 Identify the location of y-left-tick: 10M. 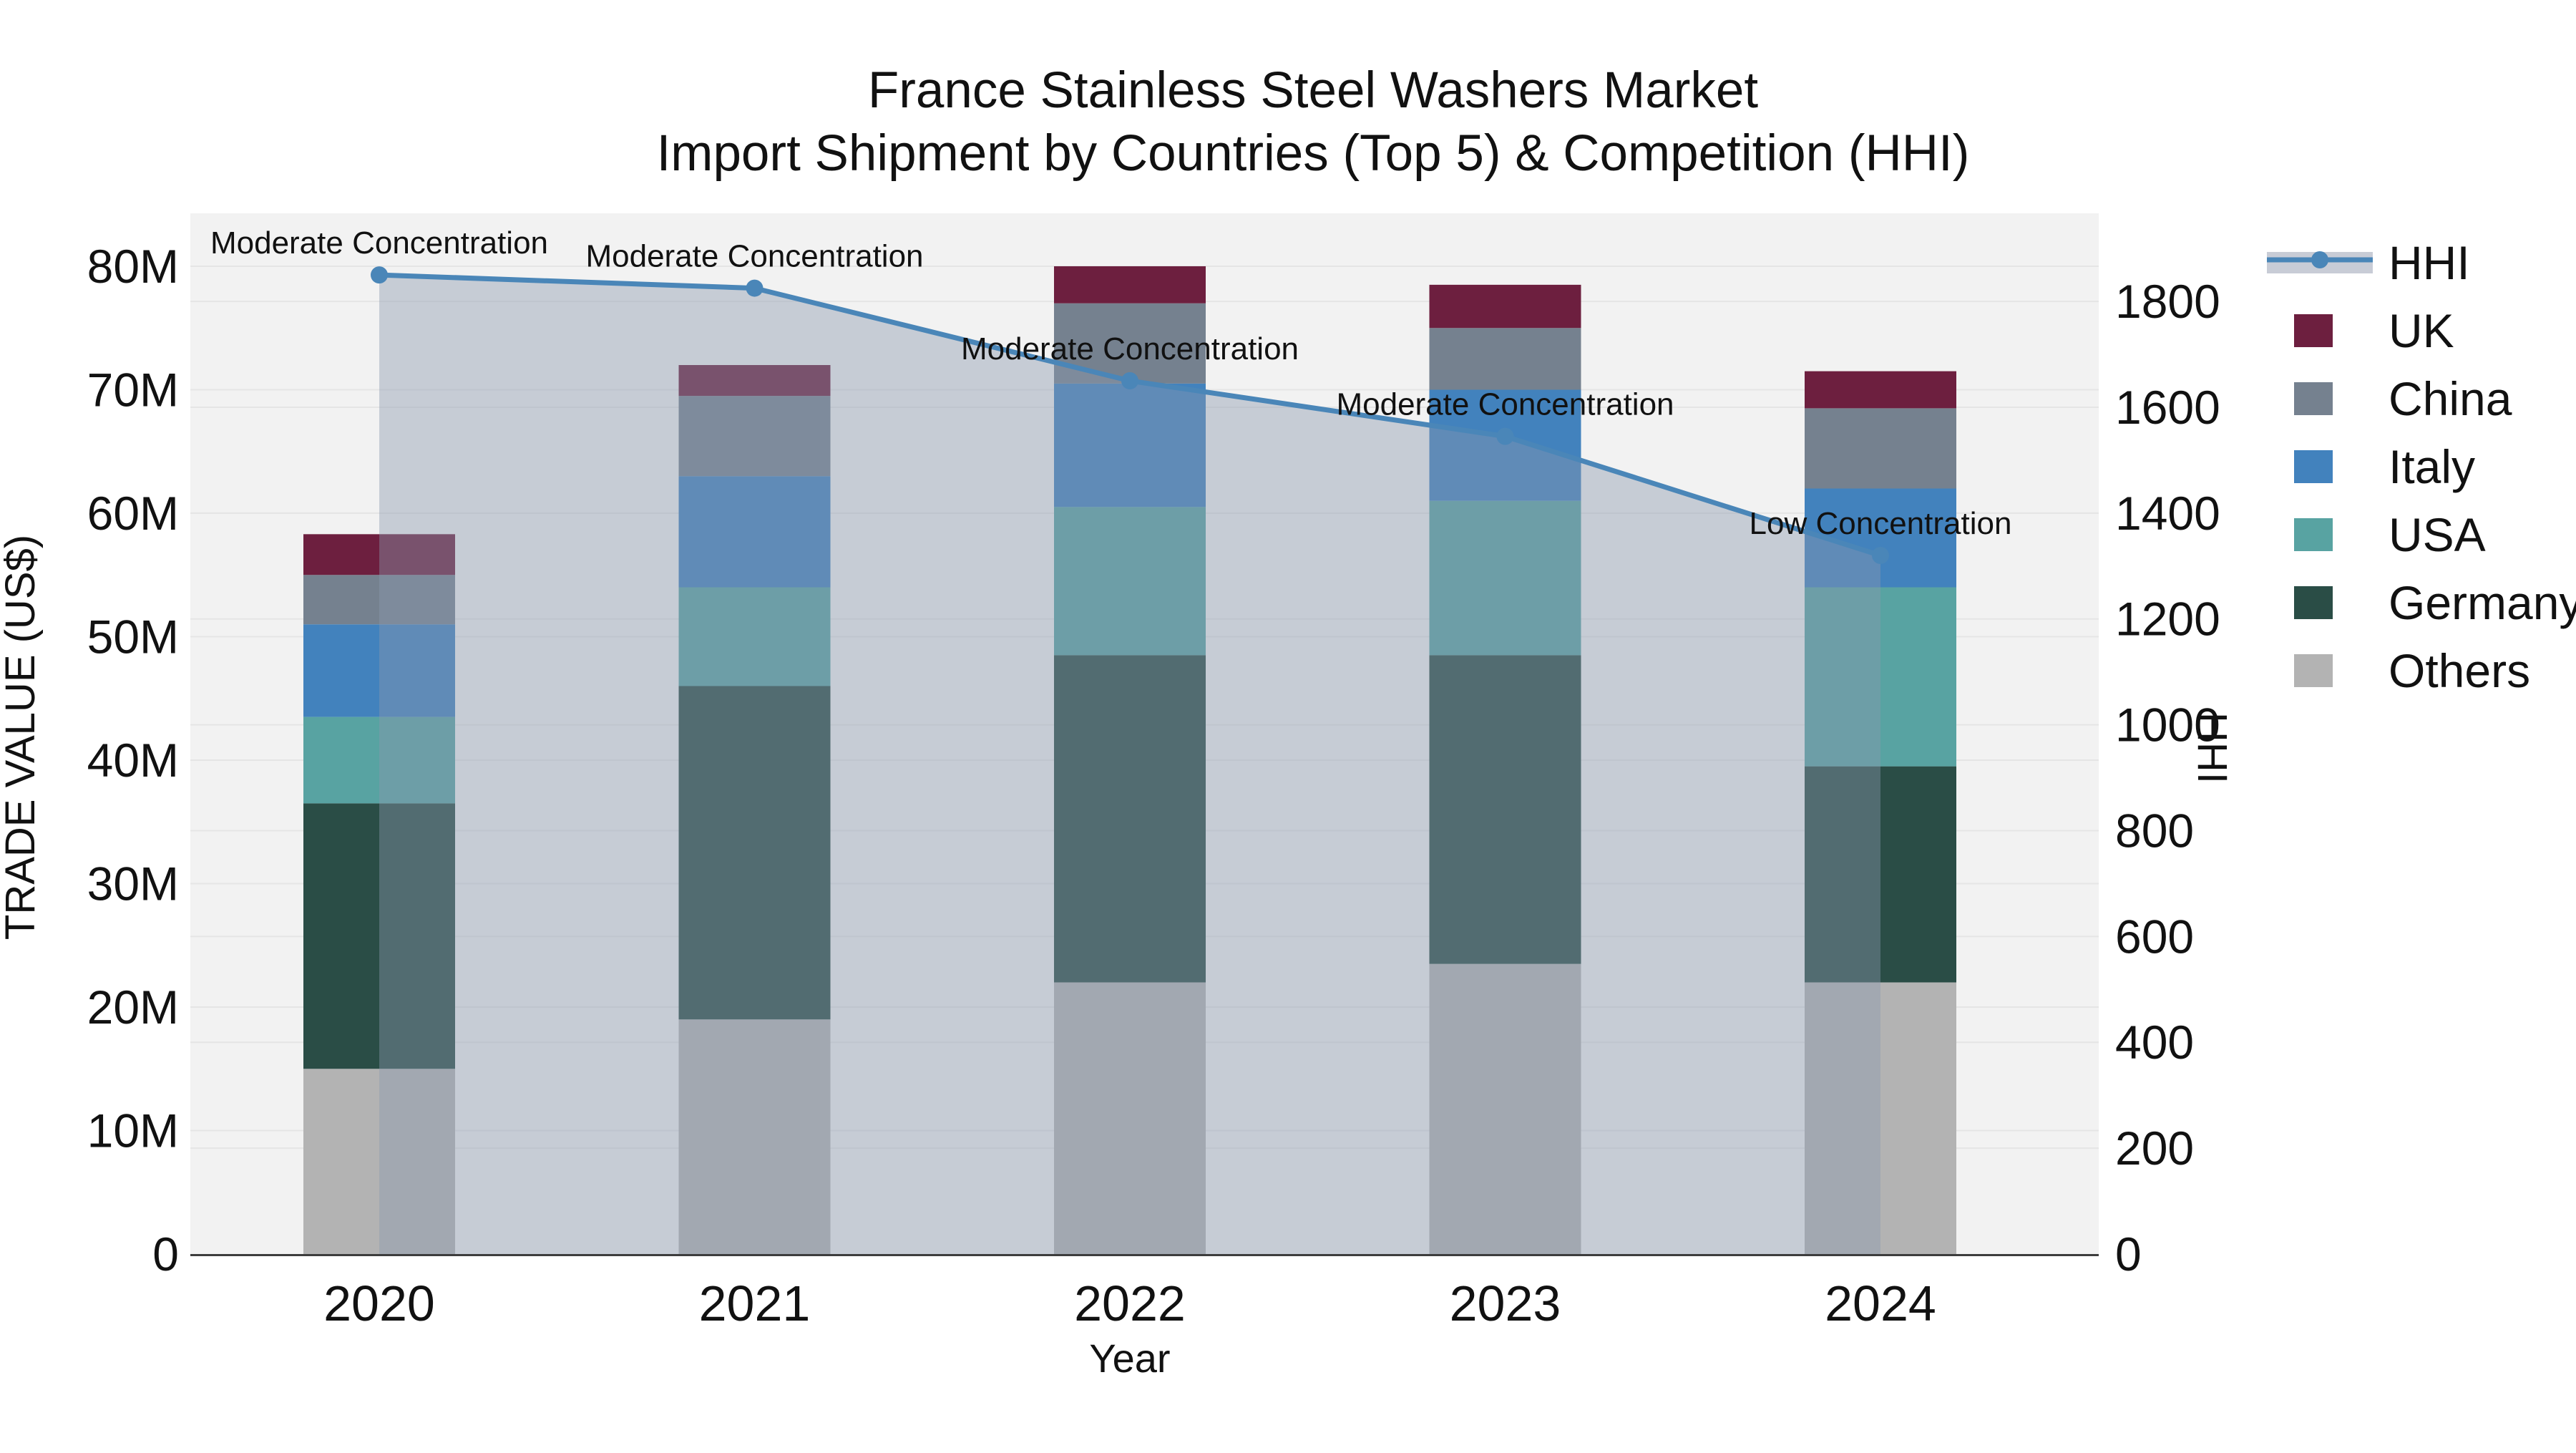
(133, 1130).